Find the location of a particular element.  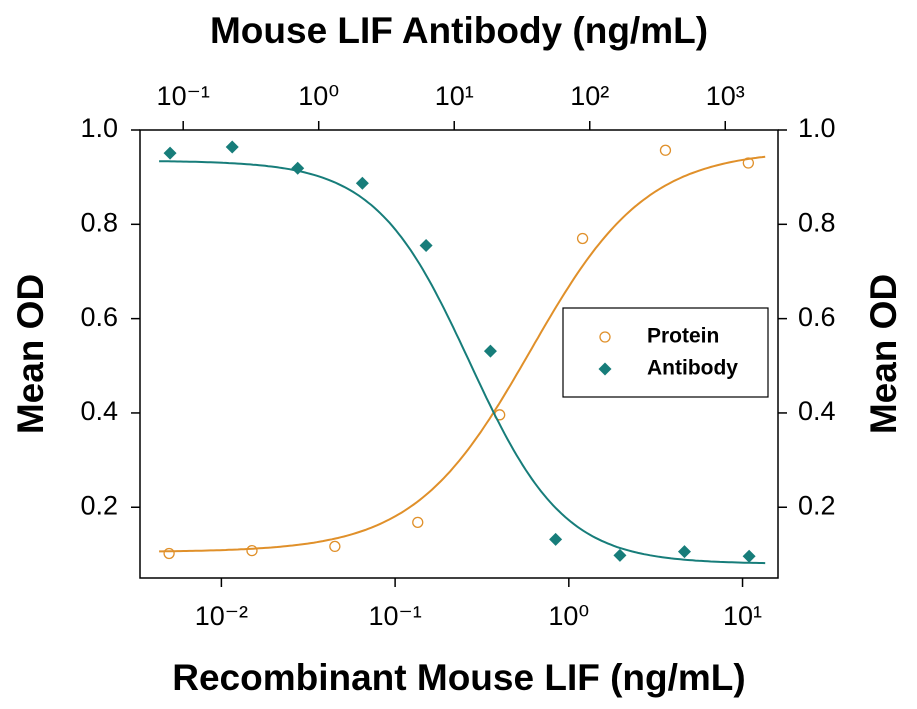

x-tick-label: 10⁻¹ is located at coordinates (394, 616).